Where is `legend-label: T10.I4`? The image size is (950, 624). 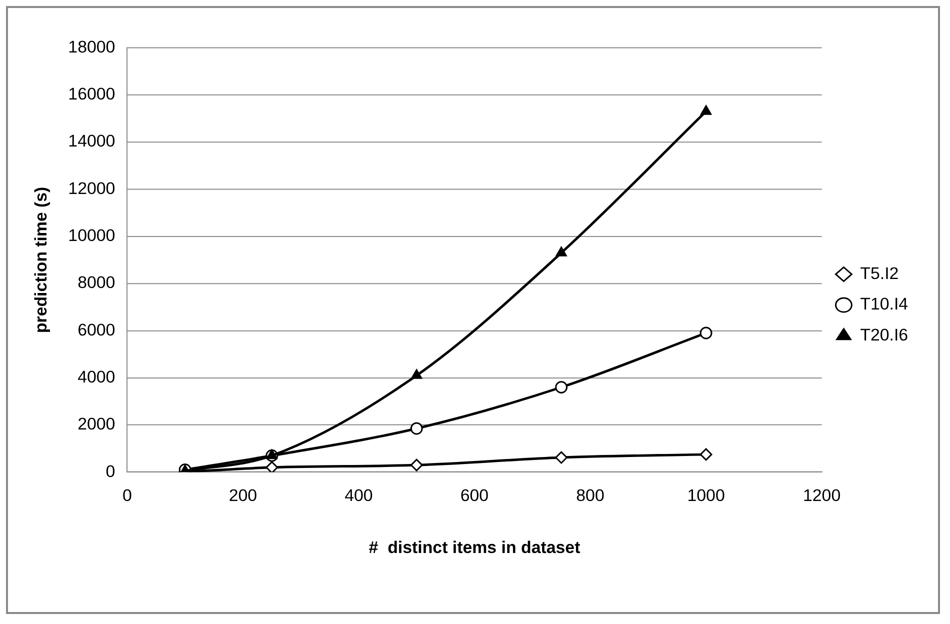 legend-label: T10.I4 is located at coordinates (884, 304).